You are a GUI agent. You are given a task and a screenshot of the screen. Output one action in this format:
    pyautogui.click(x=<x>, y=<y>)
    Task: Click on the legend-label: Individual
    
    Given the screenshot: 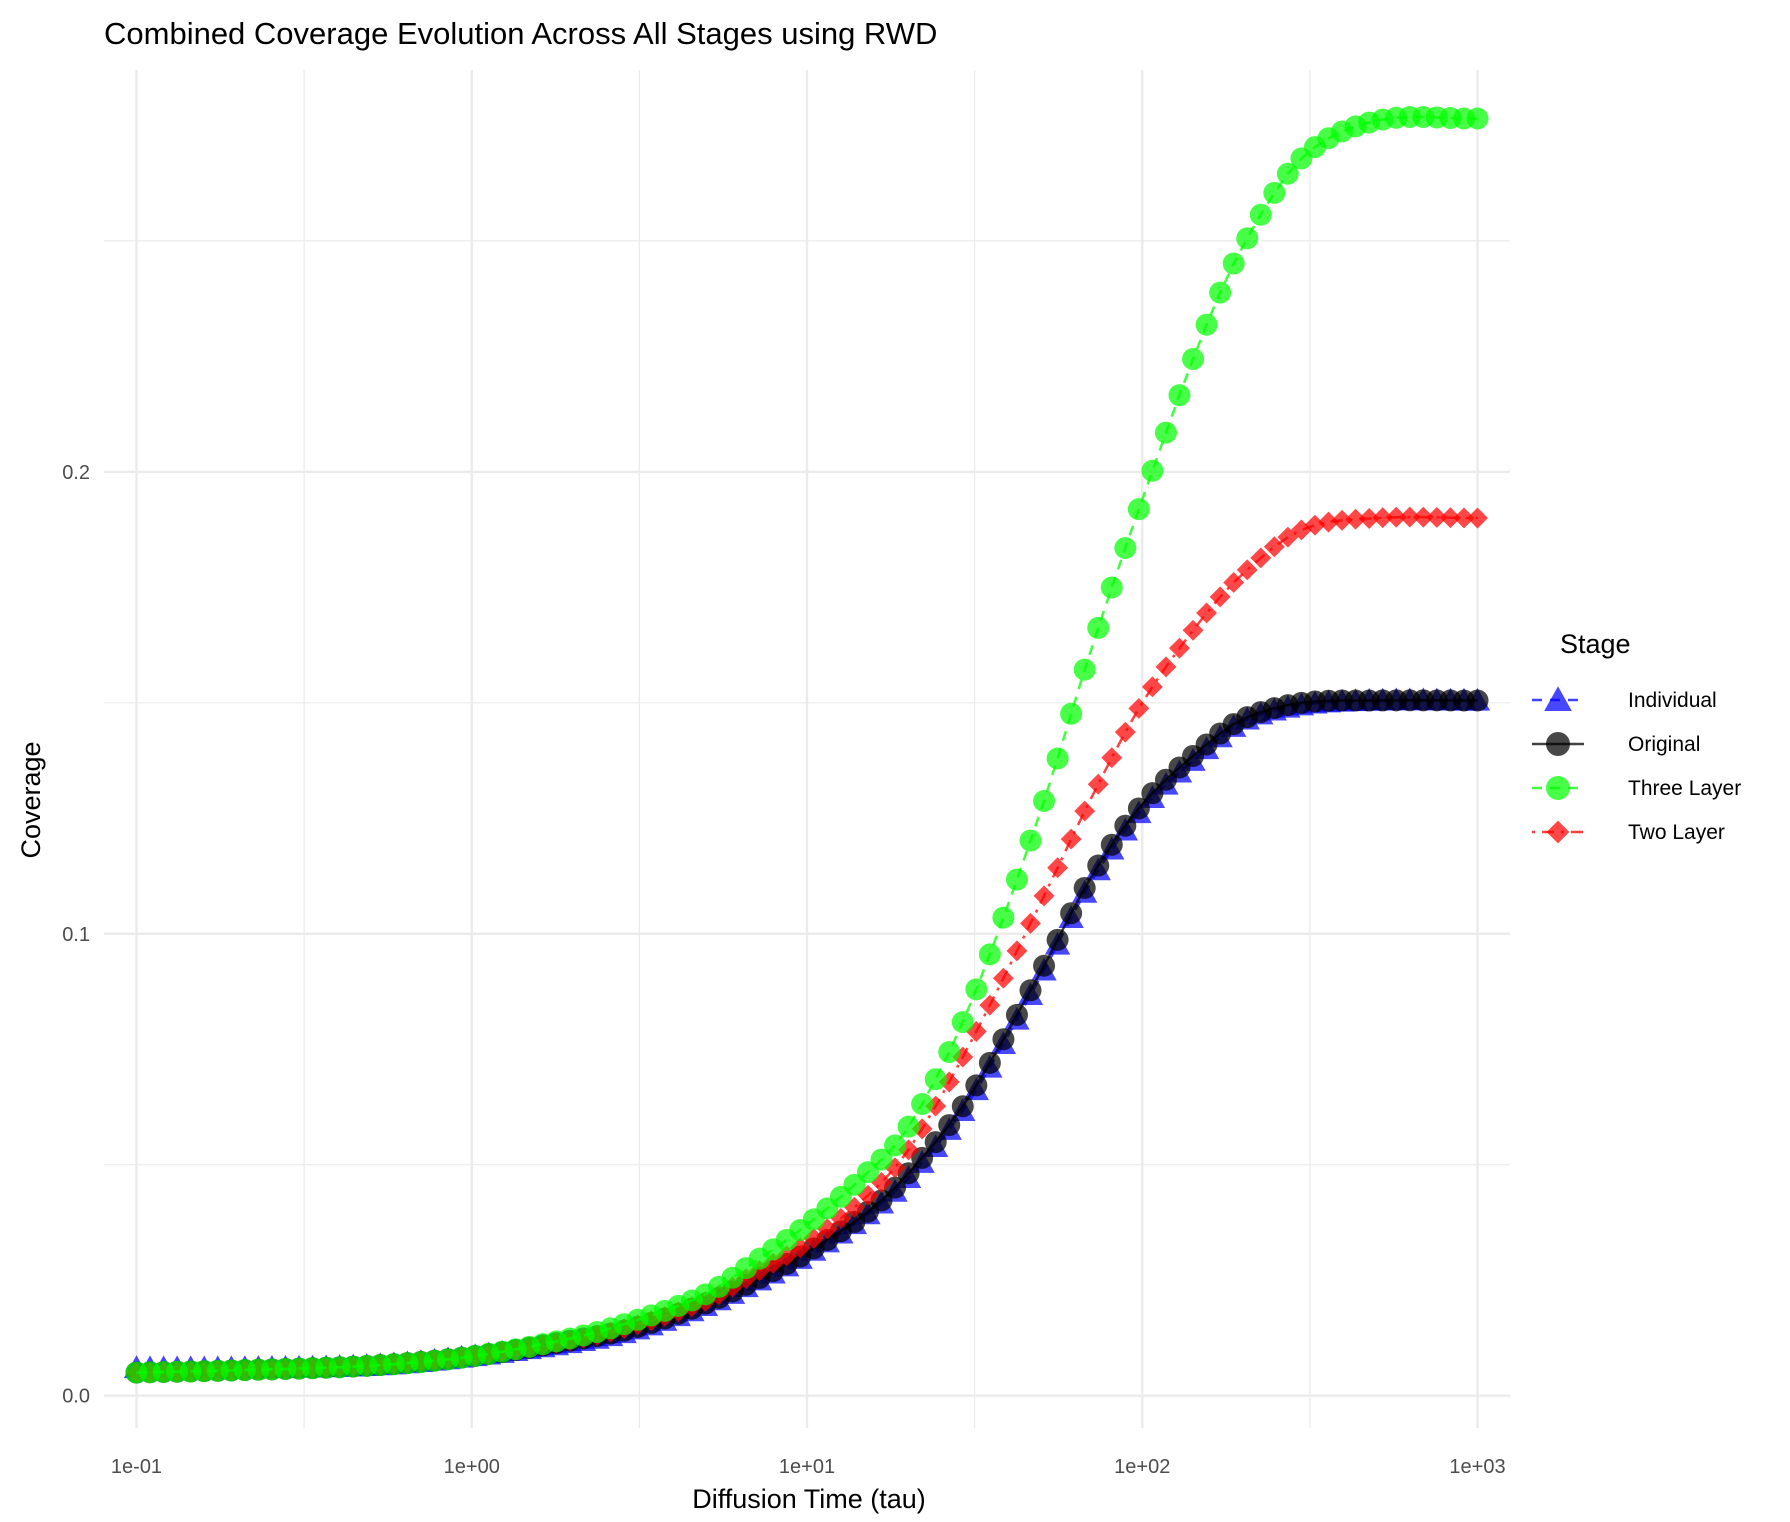 What is the action you would take?
    pyautogui.click(x=1672, y=700)
    